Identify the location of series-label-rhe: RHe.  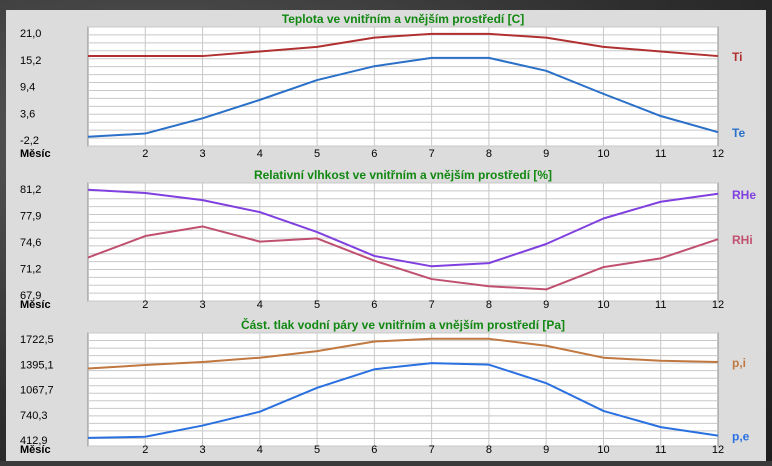
(744, 195).